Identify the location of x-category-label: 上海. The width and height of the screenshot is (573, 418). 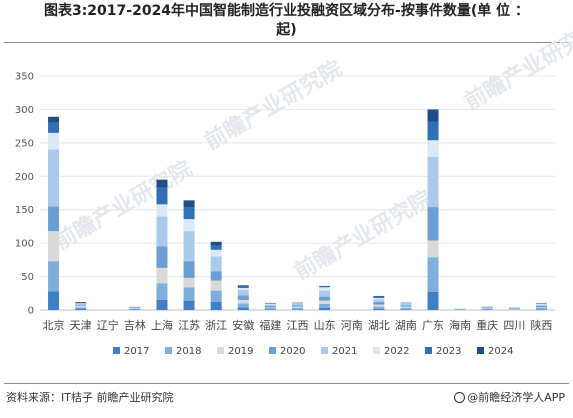
(162, 325).